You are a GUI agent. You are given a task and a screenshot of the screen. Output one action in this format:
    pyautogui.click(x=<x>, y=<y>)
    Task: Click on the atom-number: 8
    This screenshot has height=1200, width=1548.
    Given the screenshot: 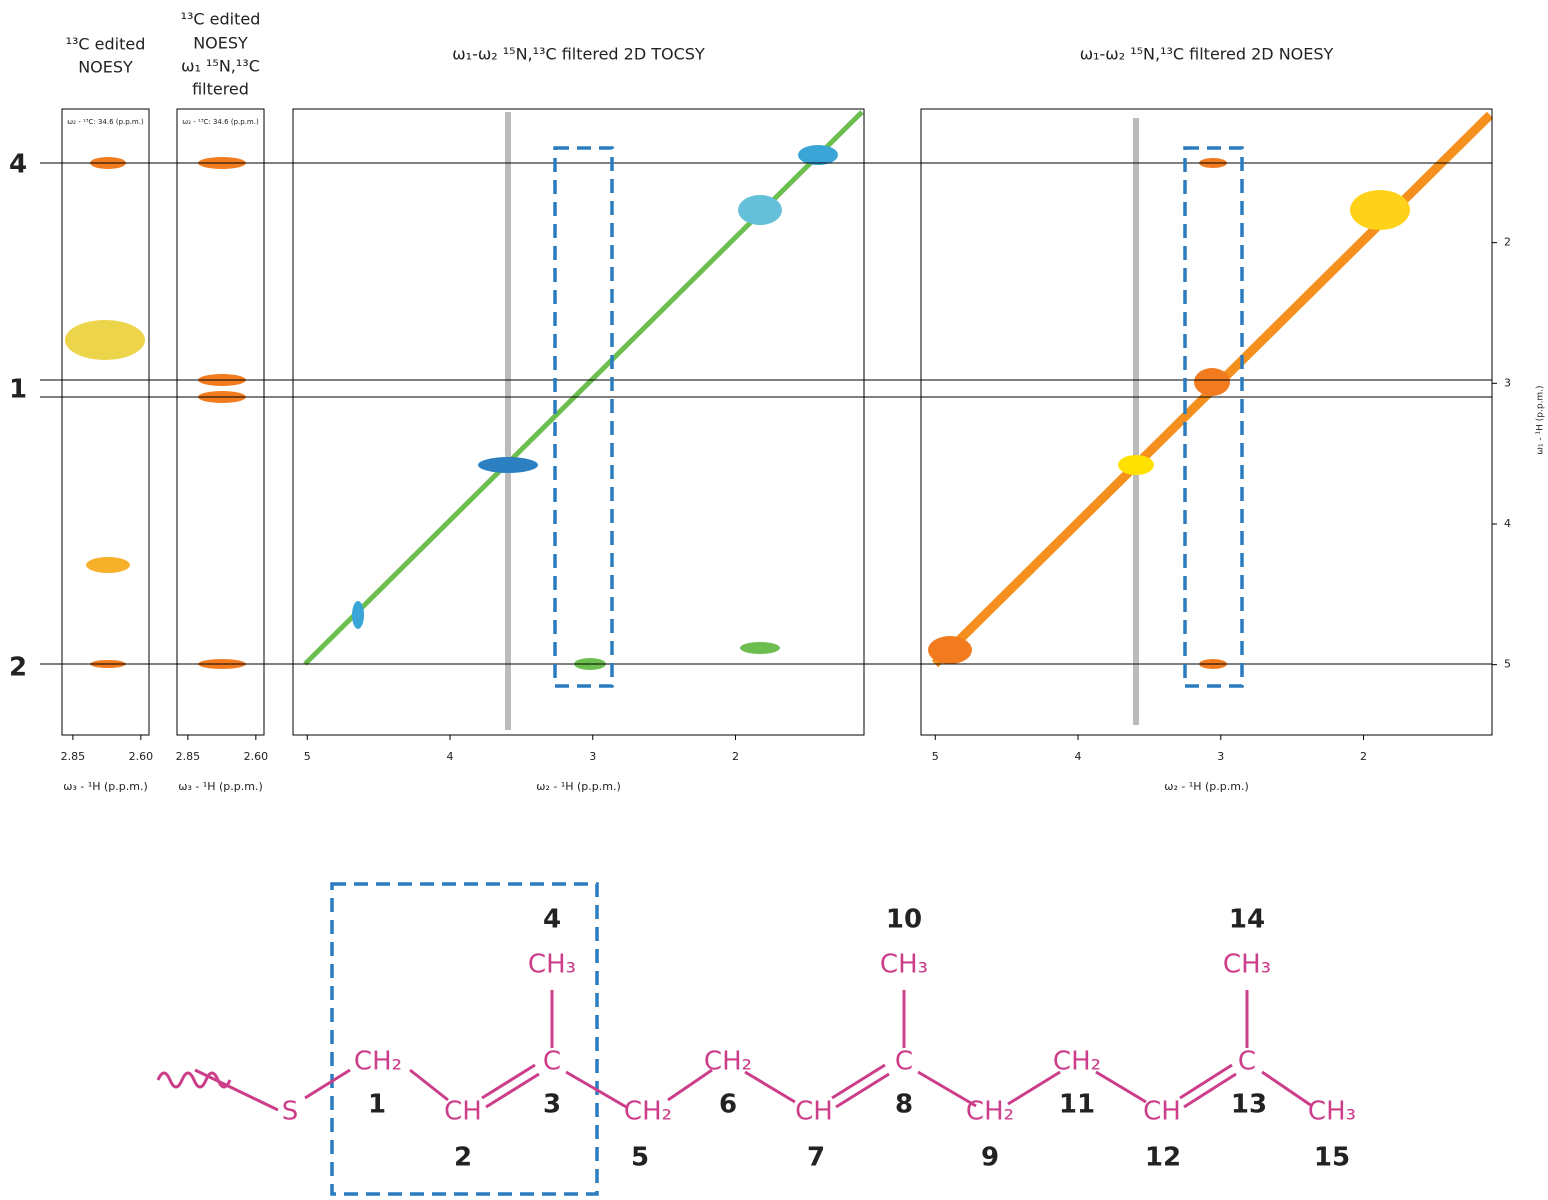 What is the action you would take?
    pyautogui.click(x=904, y=1105)
    